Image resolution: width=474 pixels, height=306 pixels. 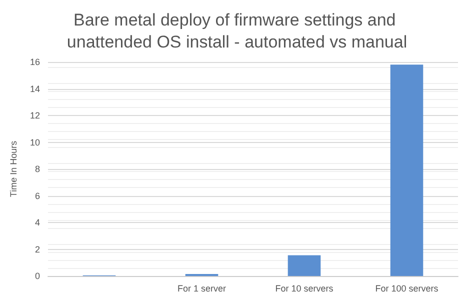 What do you see at coordinates (407, 289) in the screenshot?
I see `x-tick-label: For 100 servers` at bounding box center [407, 289].